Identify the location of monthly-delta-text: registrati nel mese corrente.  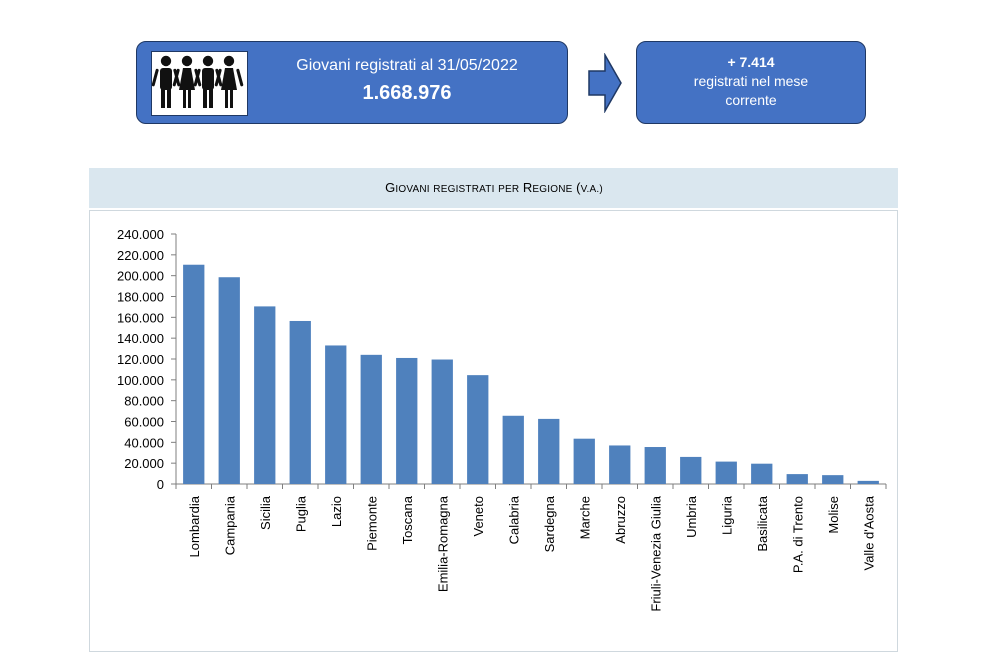
(751, 90).